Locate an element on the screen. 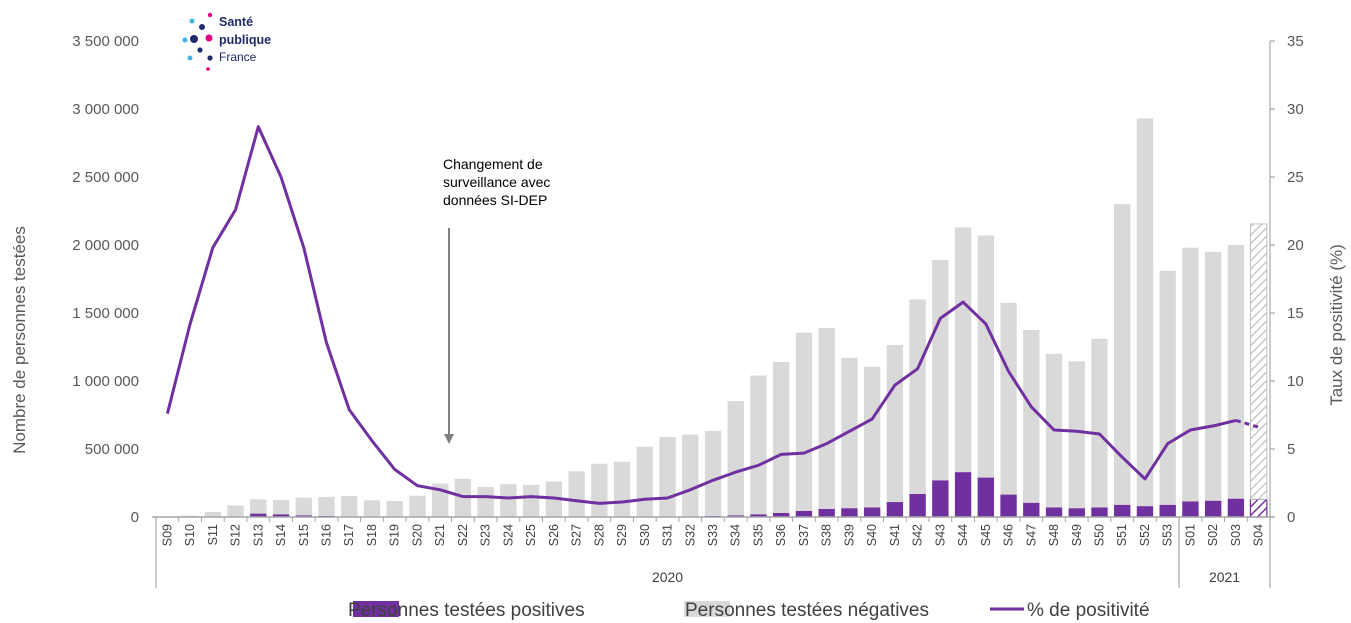 The image size is (1351, 623). y-tick-label: 1 000 000 is located at coordinates (105, 381).